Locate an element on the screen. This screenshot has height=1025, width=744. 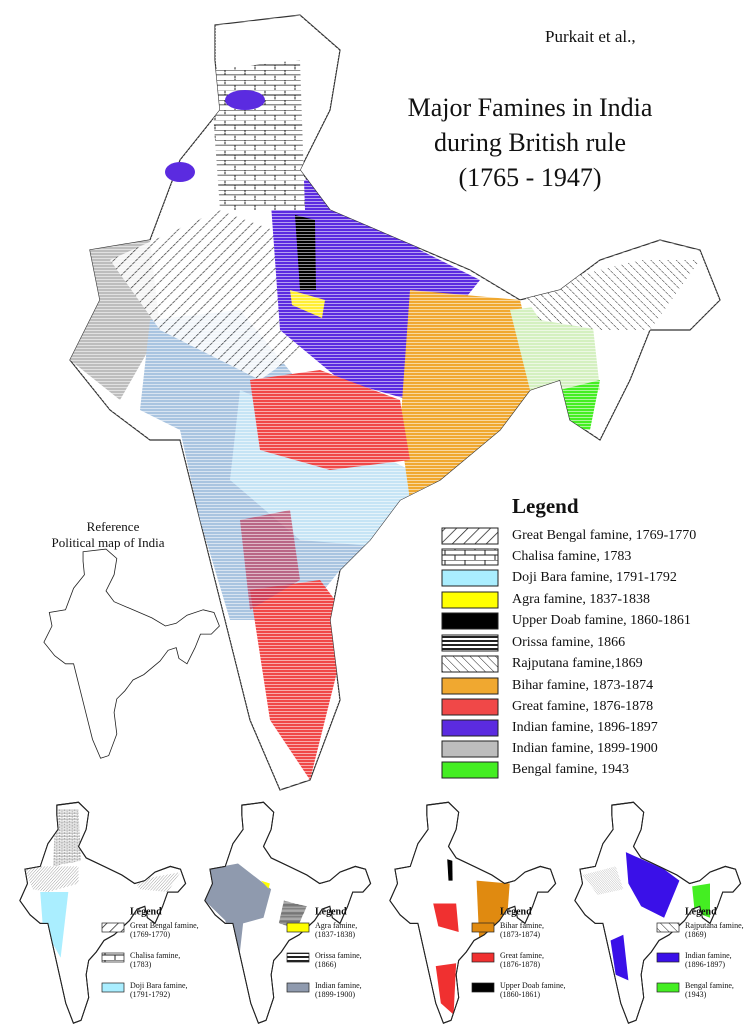
legend-label: Upper Doab famine, 1860-1861 is located at coordinates (601, 620).